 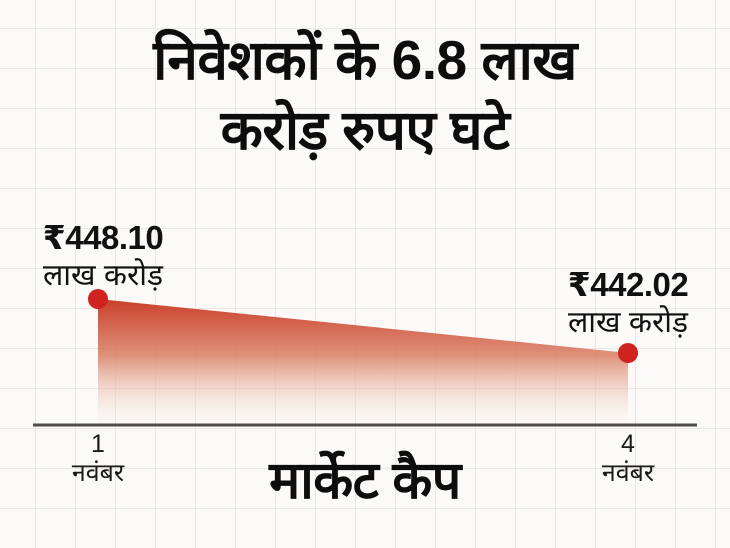 I want to click on x-tick-nov4: 4 नवंबर, so click(x=628, y=459).